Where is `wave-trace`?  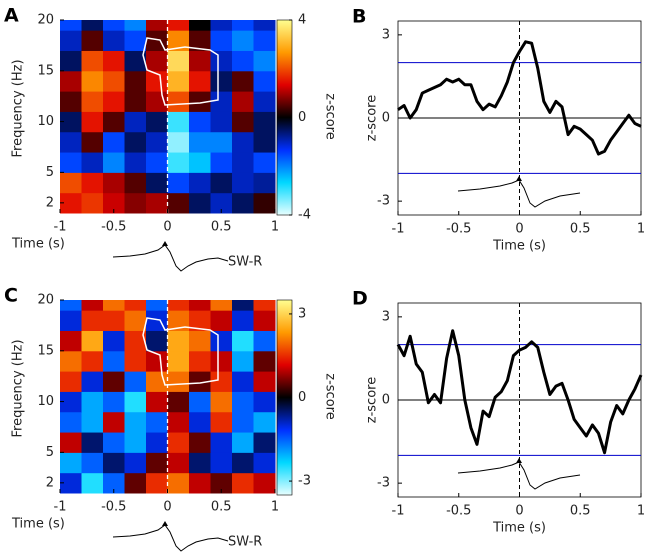 wave-trace is located at coordinates (170, 258).